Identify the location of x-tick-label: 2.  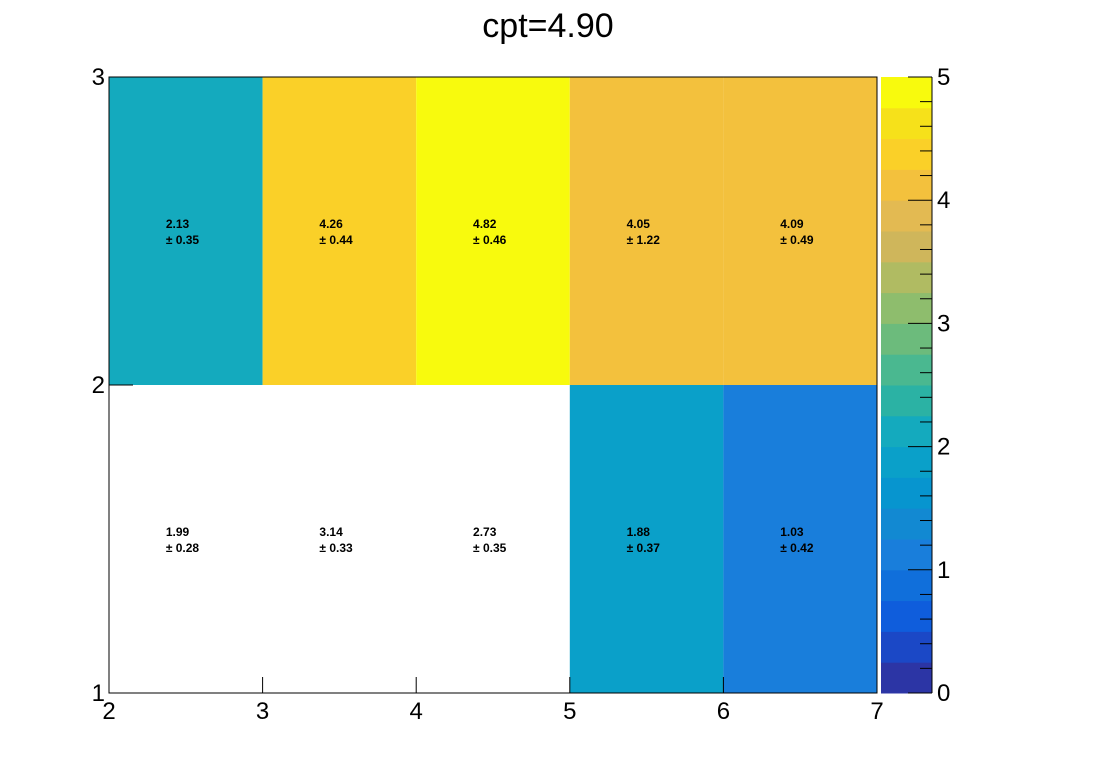
(108, 711).